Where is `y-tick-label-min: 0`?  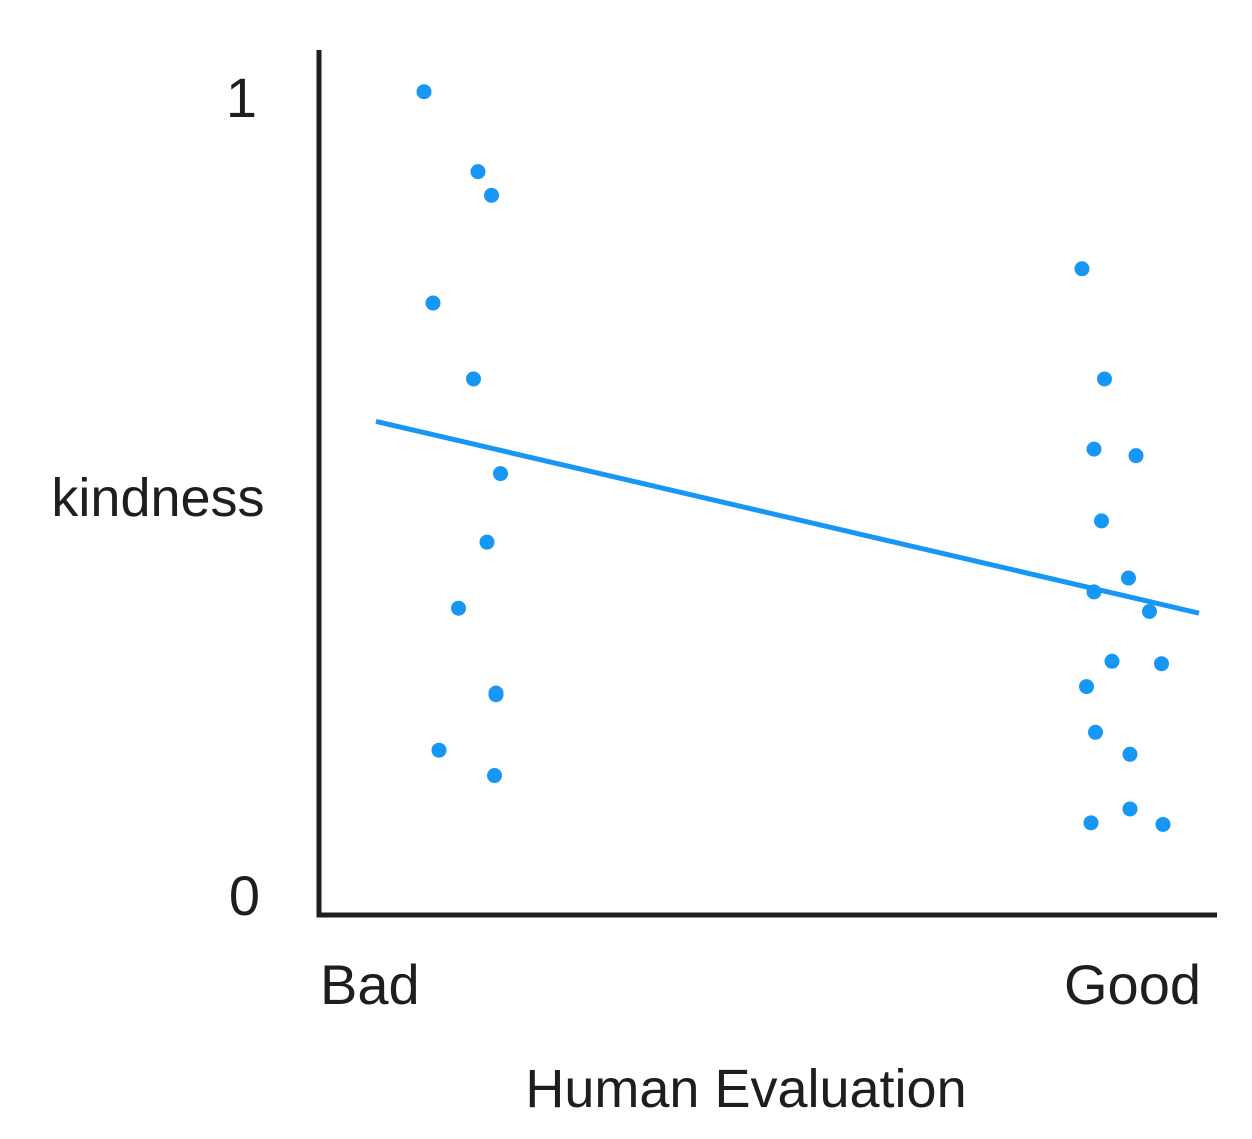
y-tick-label-min: 0 is located at coordinates (244, 895).